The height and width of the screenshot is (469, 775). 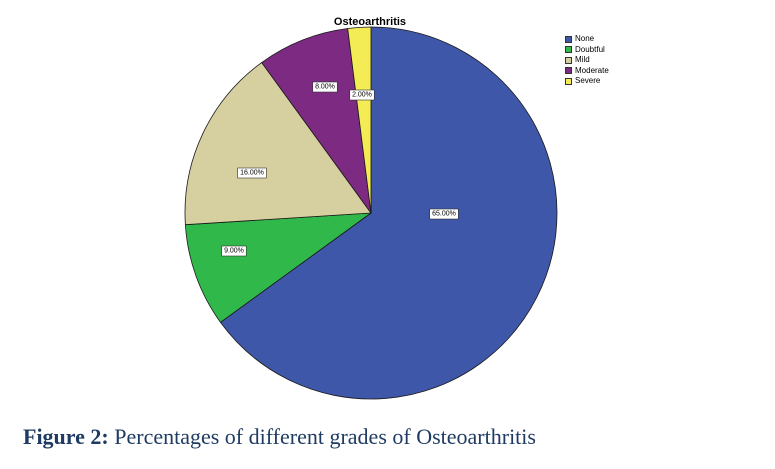 I want to click on figure-caption-label: Figure 2:, so click(x=66, y=436).